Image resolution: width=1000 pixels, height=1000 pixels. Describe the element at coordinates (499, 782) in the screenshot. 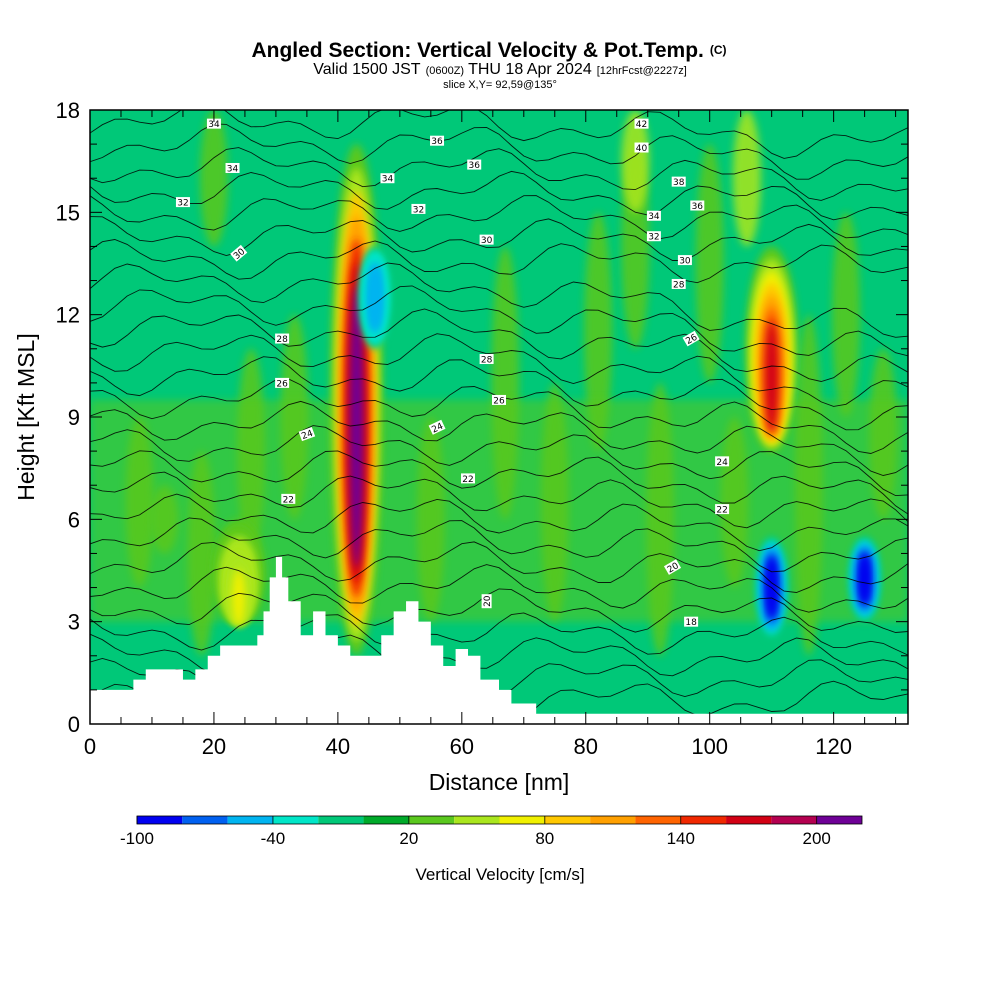

I see `x-axis-label: Distance [nm]` at that location.